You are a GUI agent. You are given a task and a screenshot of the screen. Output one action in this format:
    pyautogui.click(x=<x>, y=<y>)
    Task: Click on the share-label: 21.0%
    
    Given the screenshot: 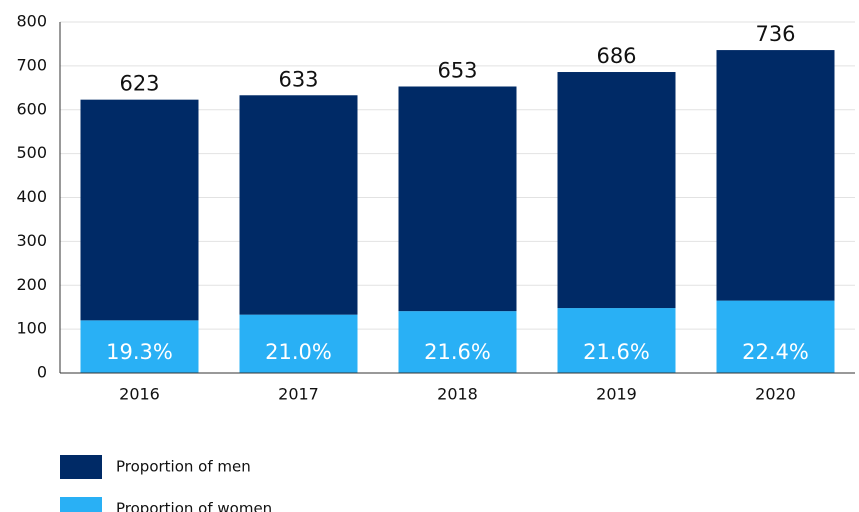 What is the action you would take?
    pyautogui.click(x=298, y=352)
    